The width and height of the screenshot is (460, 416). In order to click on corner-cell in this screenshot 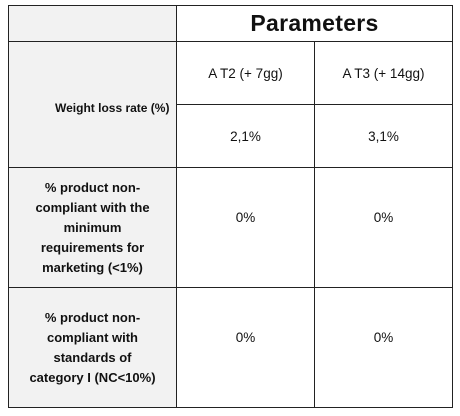, I will do `click(92, 23)`.